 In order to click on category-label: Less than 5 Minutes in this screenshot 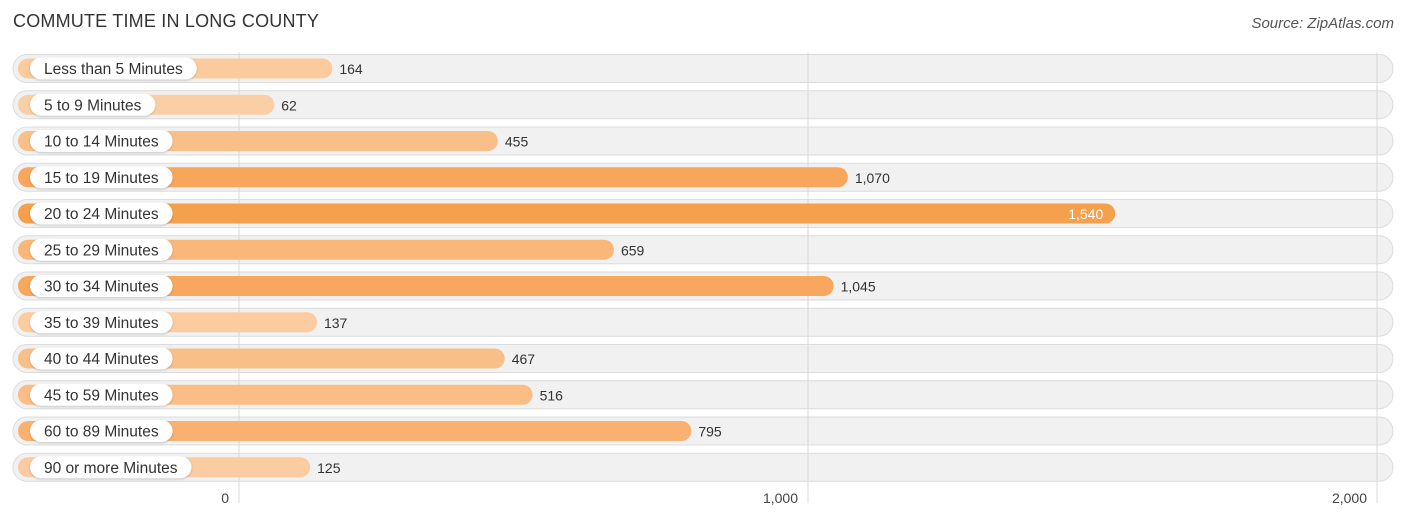, I will do `click(113, 69)`.